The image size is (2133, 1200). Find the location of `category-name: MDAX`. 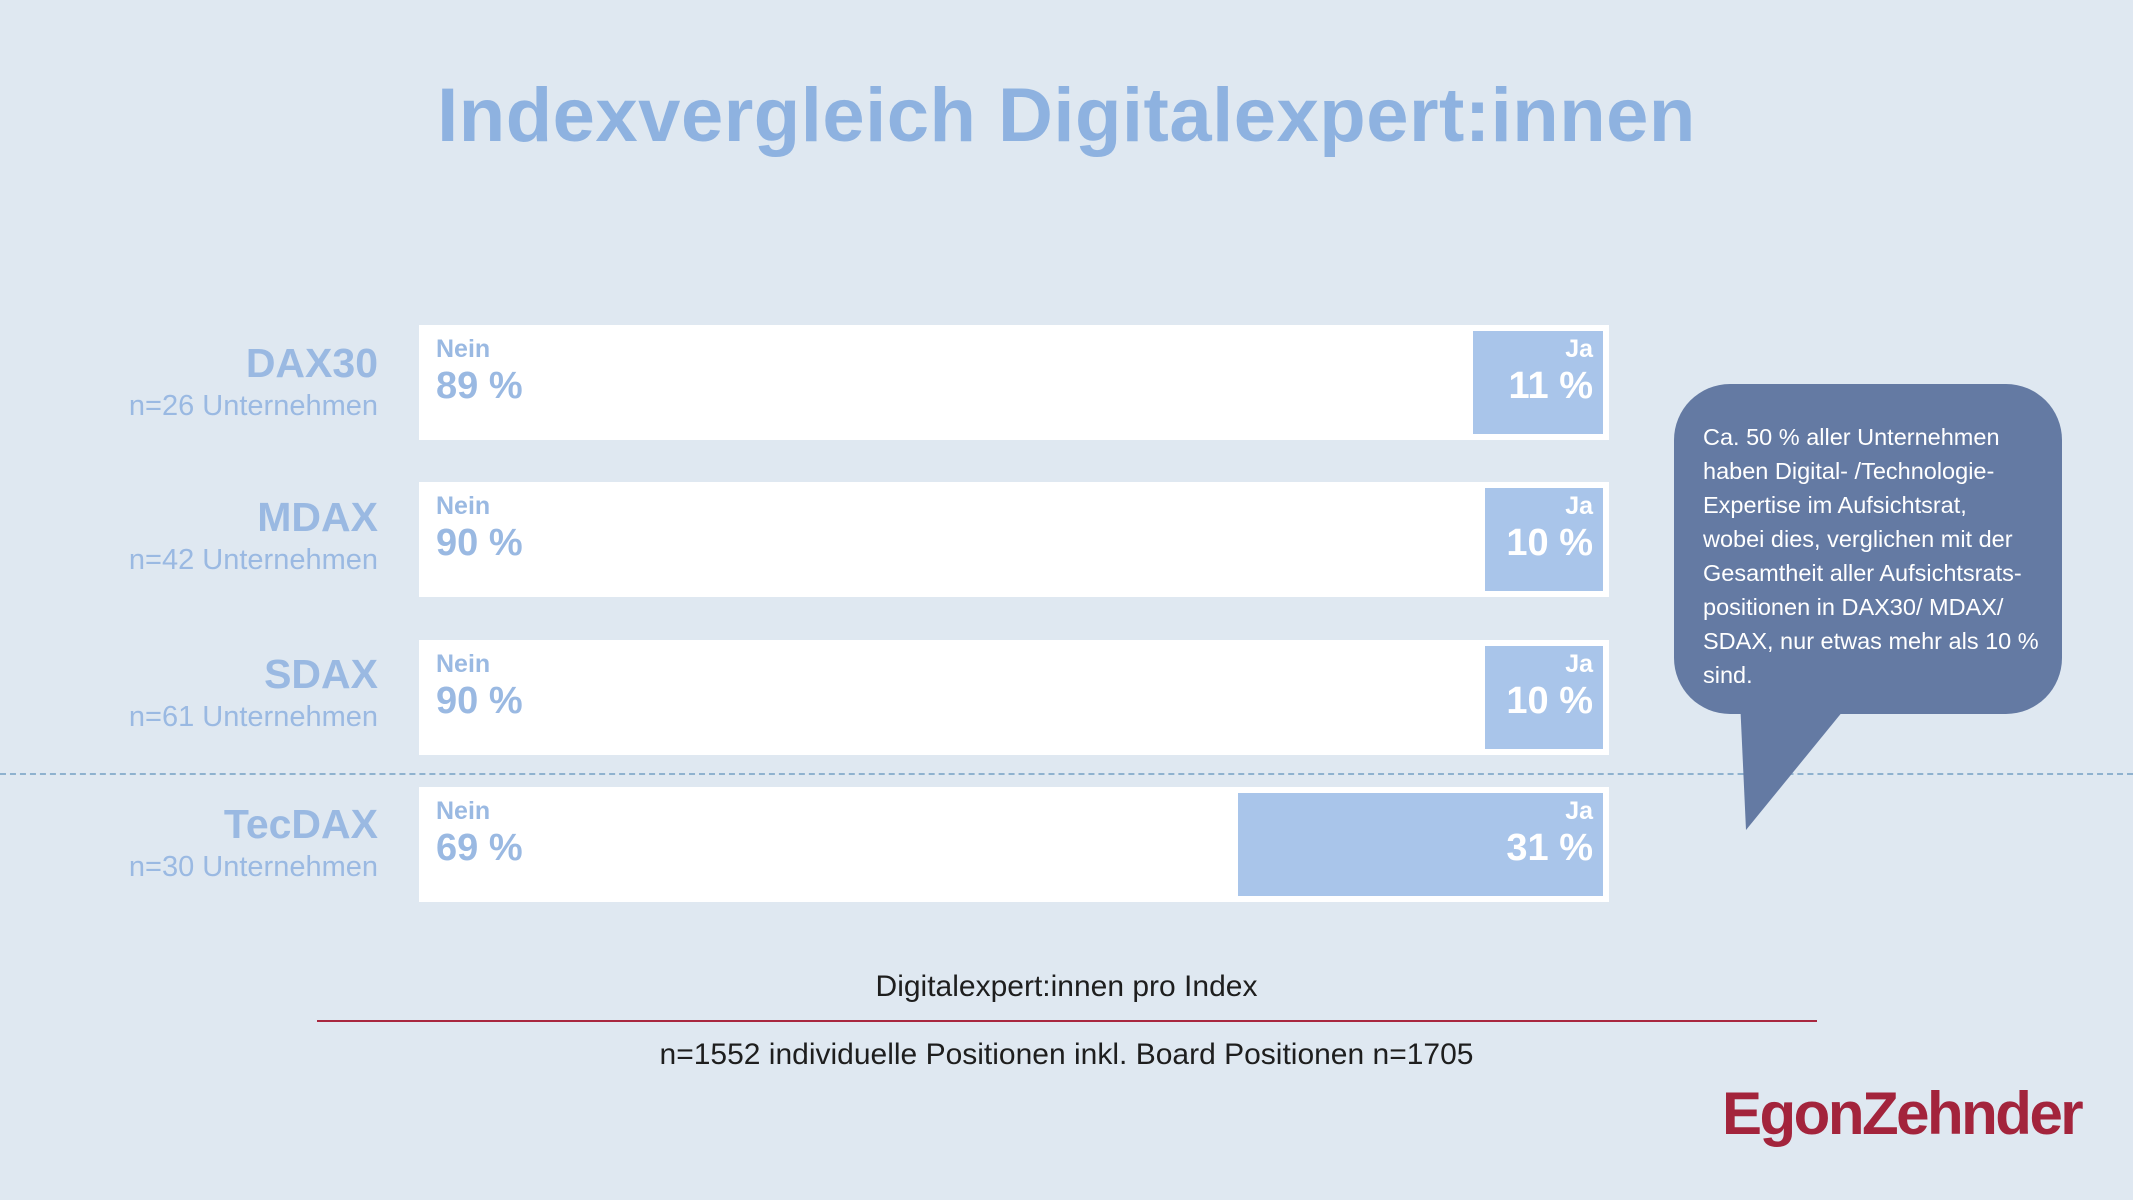

category-name: MDAX is located at coordinates (317, 517).